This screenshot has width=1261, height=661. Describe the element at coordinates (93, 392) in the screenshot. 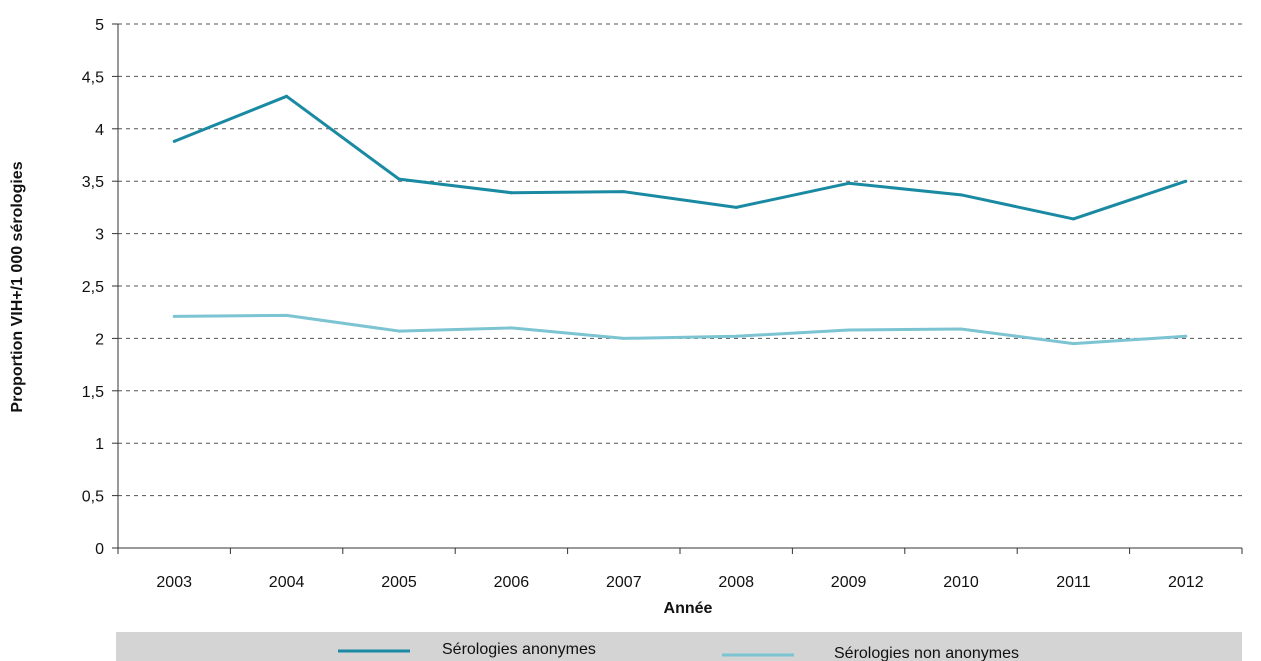

I see `y-tick-label: 1,5` at that location.